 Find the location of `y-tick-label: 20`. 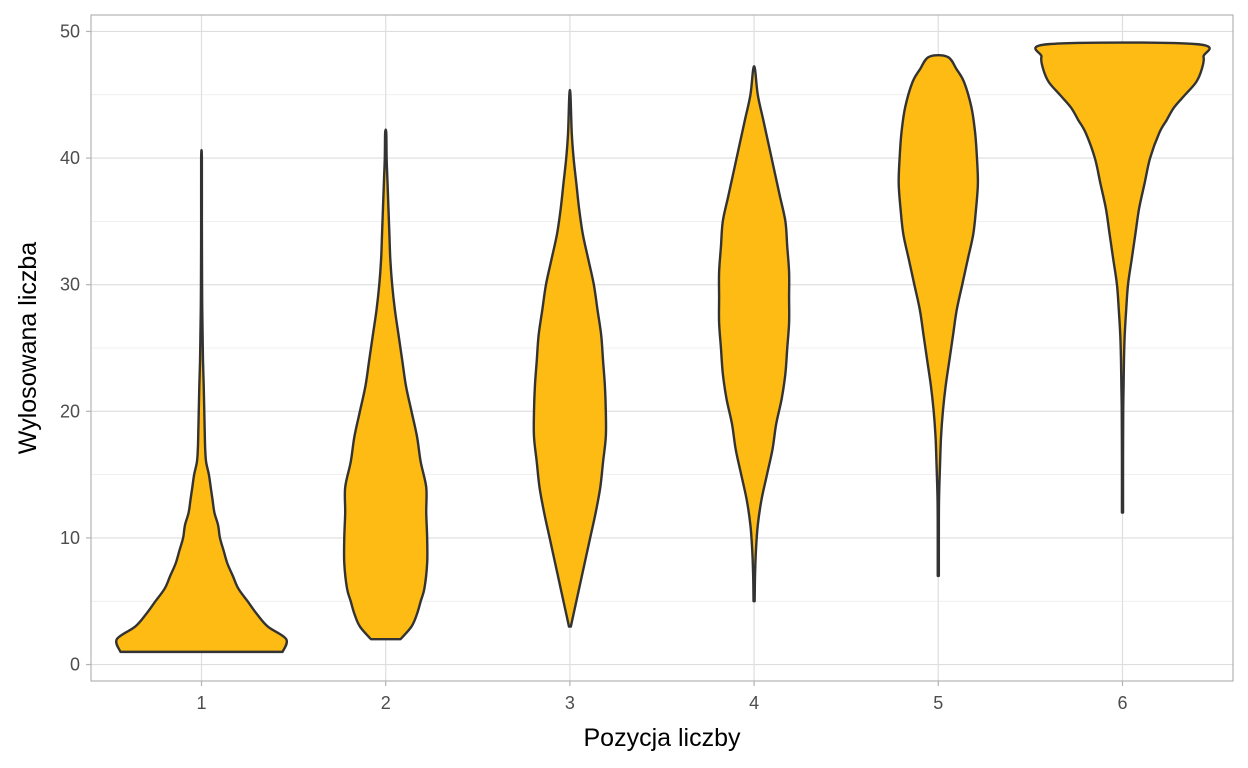

y-tick-label: 20 is located at coordinates (70, 411).